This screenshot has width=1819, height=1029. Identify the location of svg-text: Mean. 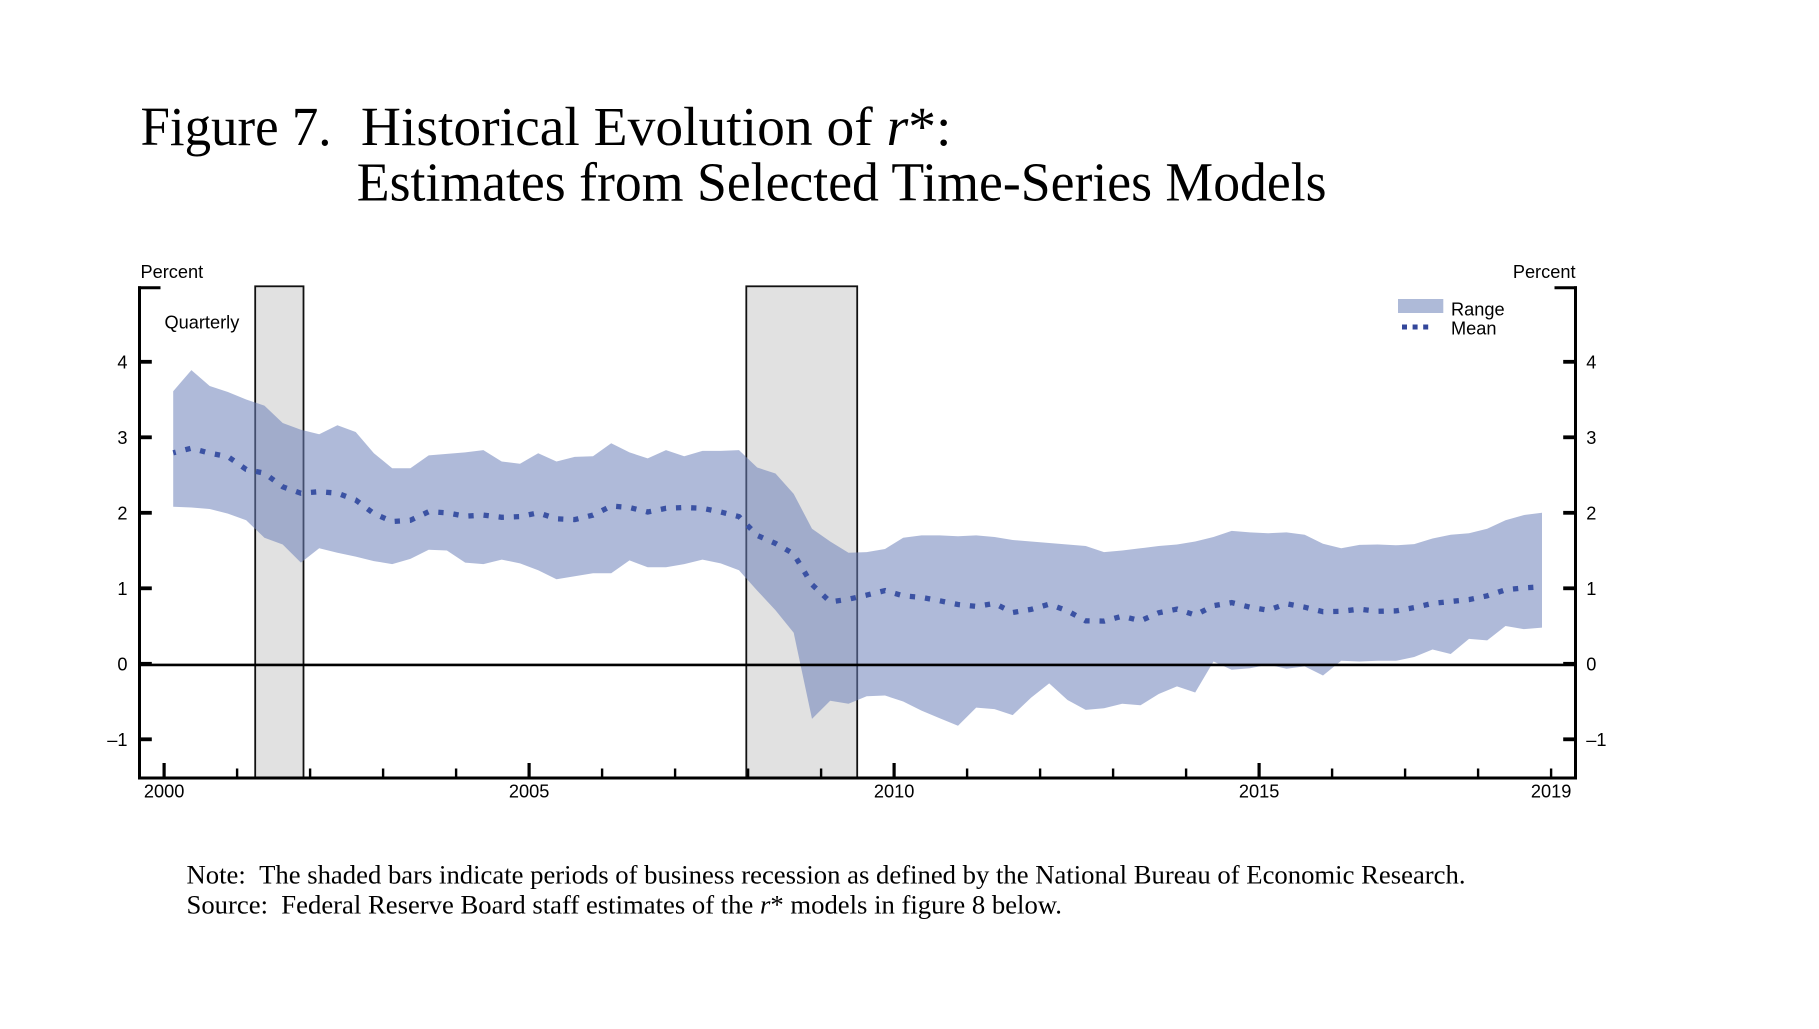
(1474, 329).